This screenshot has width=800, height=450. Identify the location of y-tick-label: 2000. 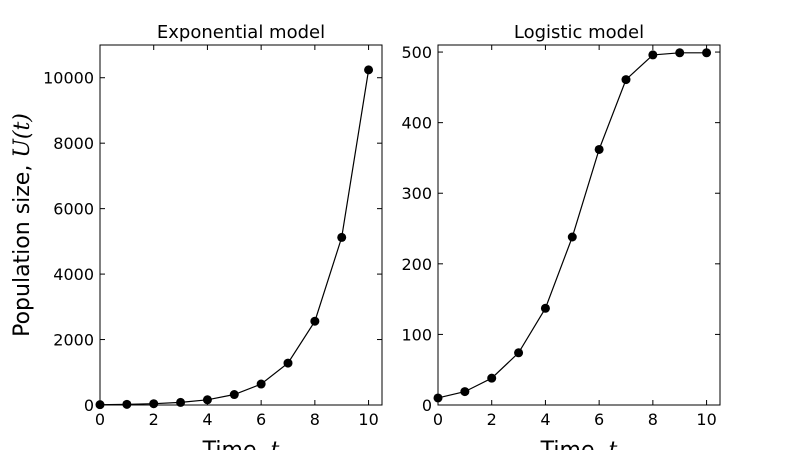
(73, 340).